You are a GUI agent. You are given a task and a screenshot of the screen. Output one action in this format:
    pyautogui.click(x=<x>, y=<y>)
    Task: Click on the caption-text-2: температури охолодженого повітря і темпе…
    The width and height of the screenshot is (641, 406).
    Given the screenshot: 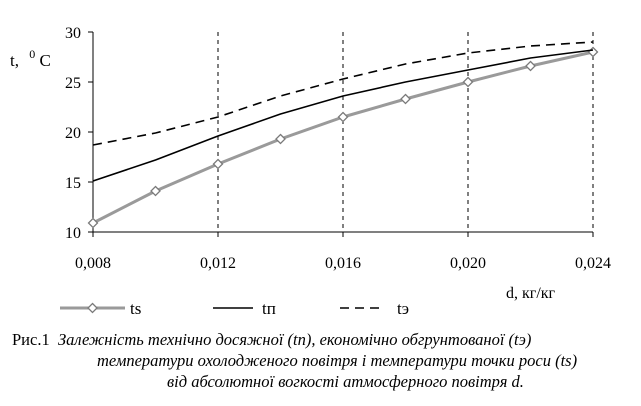 What is the action you would take?
    pyautogui.click(x=337, y=360)
    